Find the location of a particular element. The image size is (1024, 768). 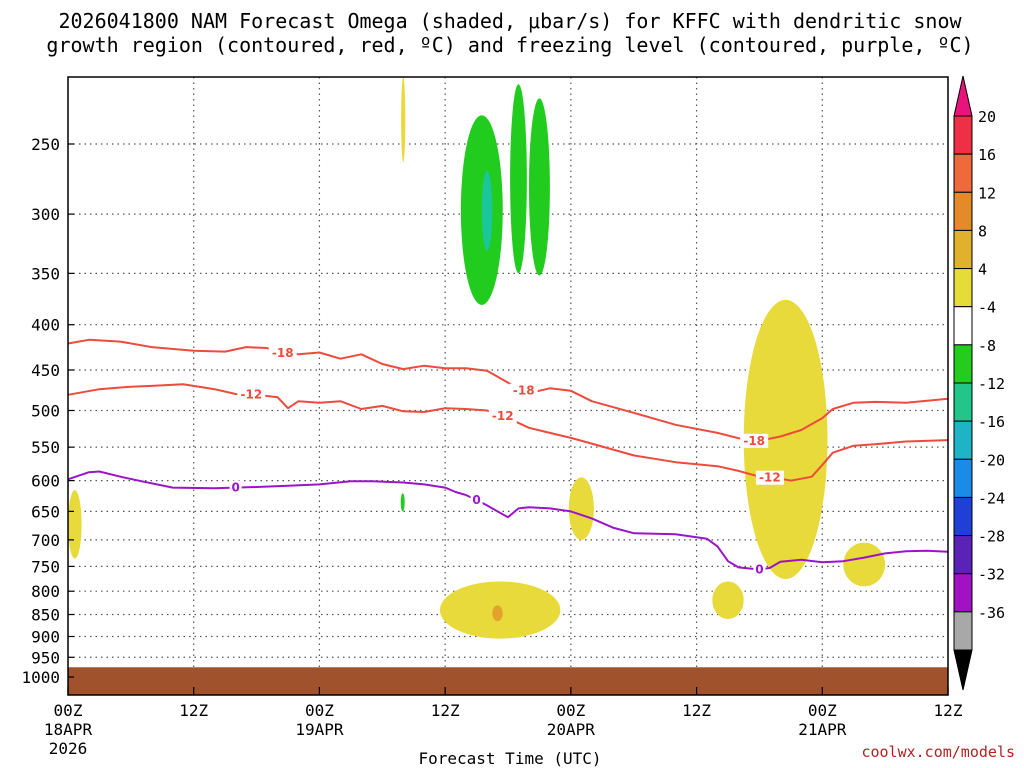

temp-minus18-line is located at coordinates (508, 390).